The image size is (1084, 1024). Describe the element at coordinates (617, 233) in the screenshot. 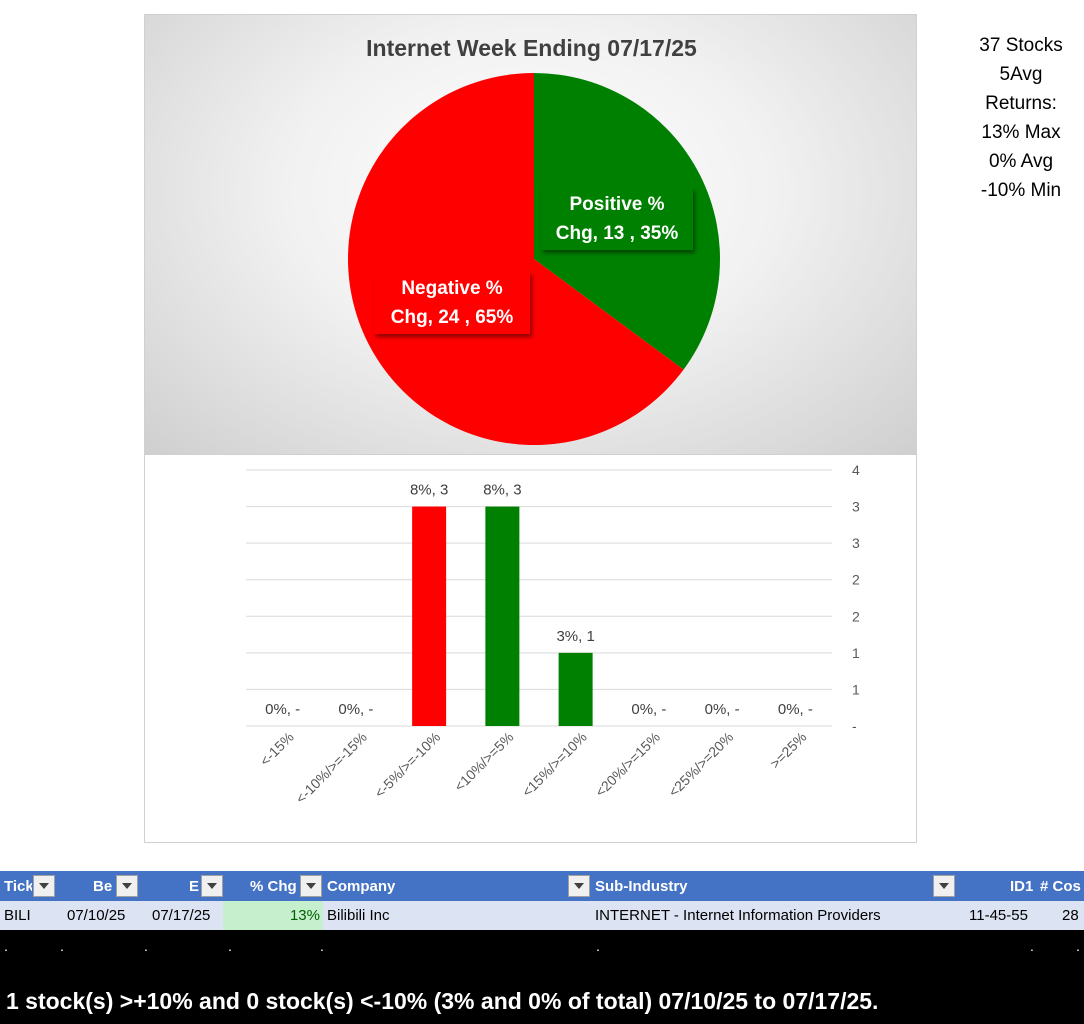

I see `positive-label-line2: Chg, 13 , 35%` at that location.